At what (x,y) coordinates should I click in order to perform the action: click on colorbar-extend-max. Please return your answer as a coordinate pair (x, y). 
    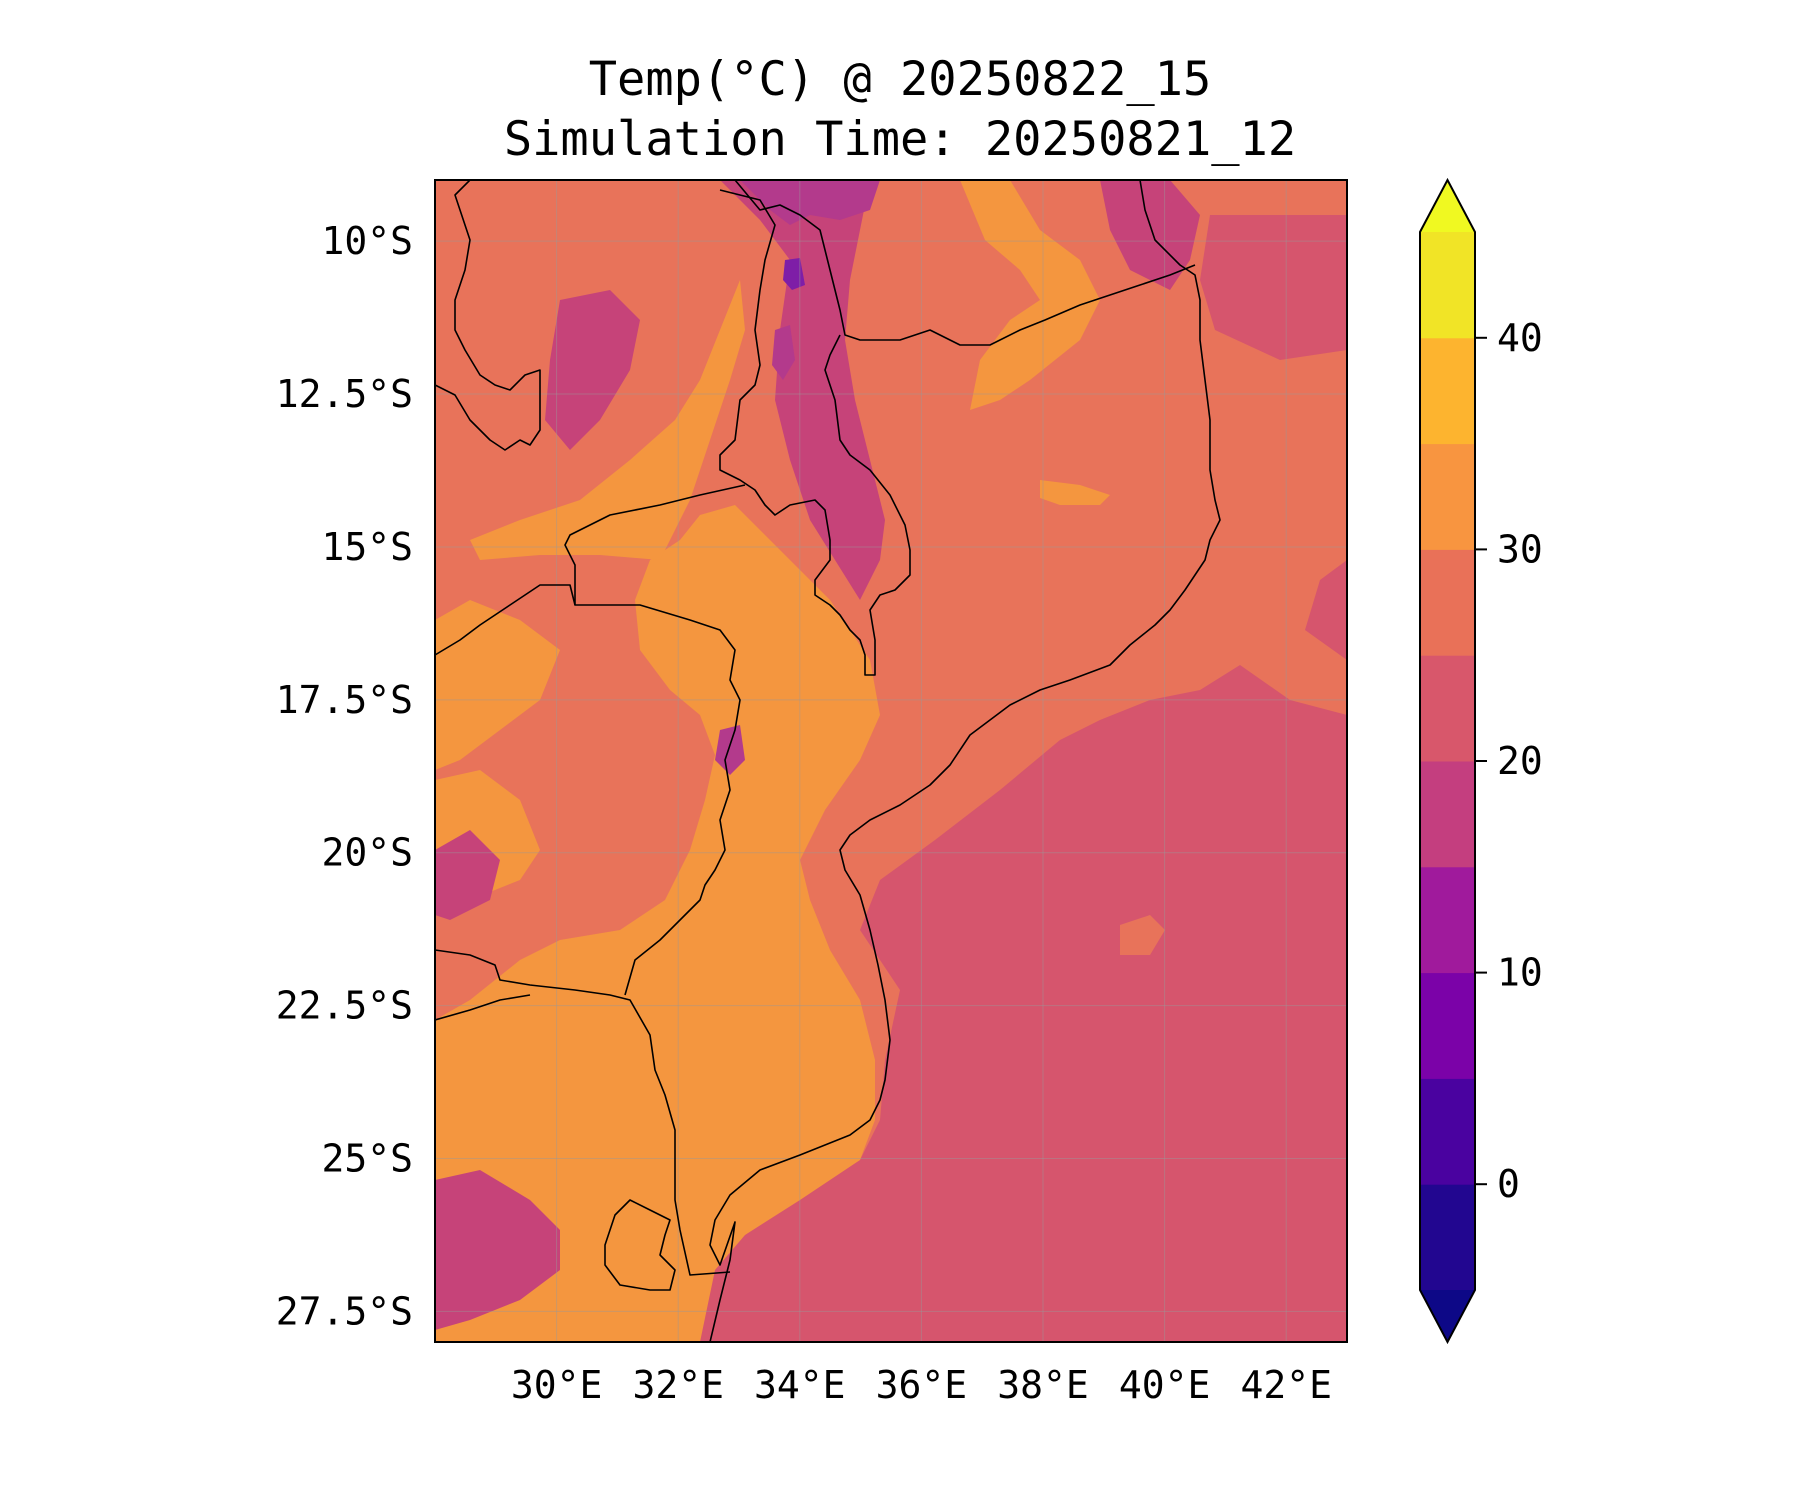
    Looking at the image, I should click on (1447, 206).